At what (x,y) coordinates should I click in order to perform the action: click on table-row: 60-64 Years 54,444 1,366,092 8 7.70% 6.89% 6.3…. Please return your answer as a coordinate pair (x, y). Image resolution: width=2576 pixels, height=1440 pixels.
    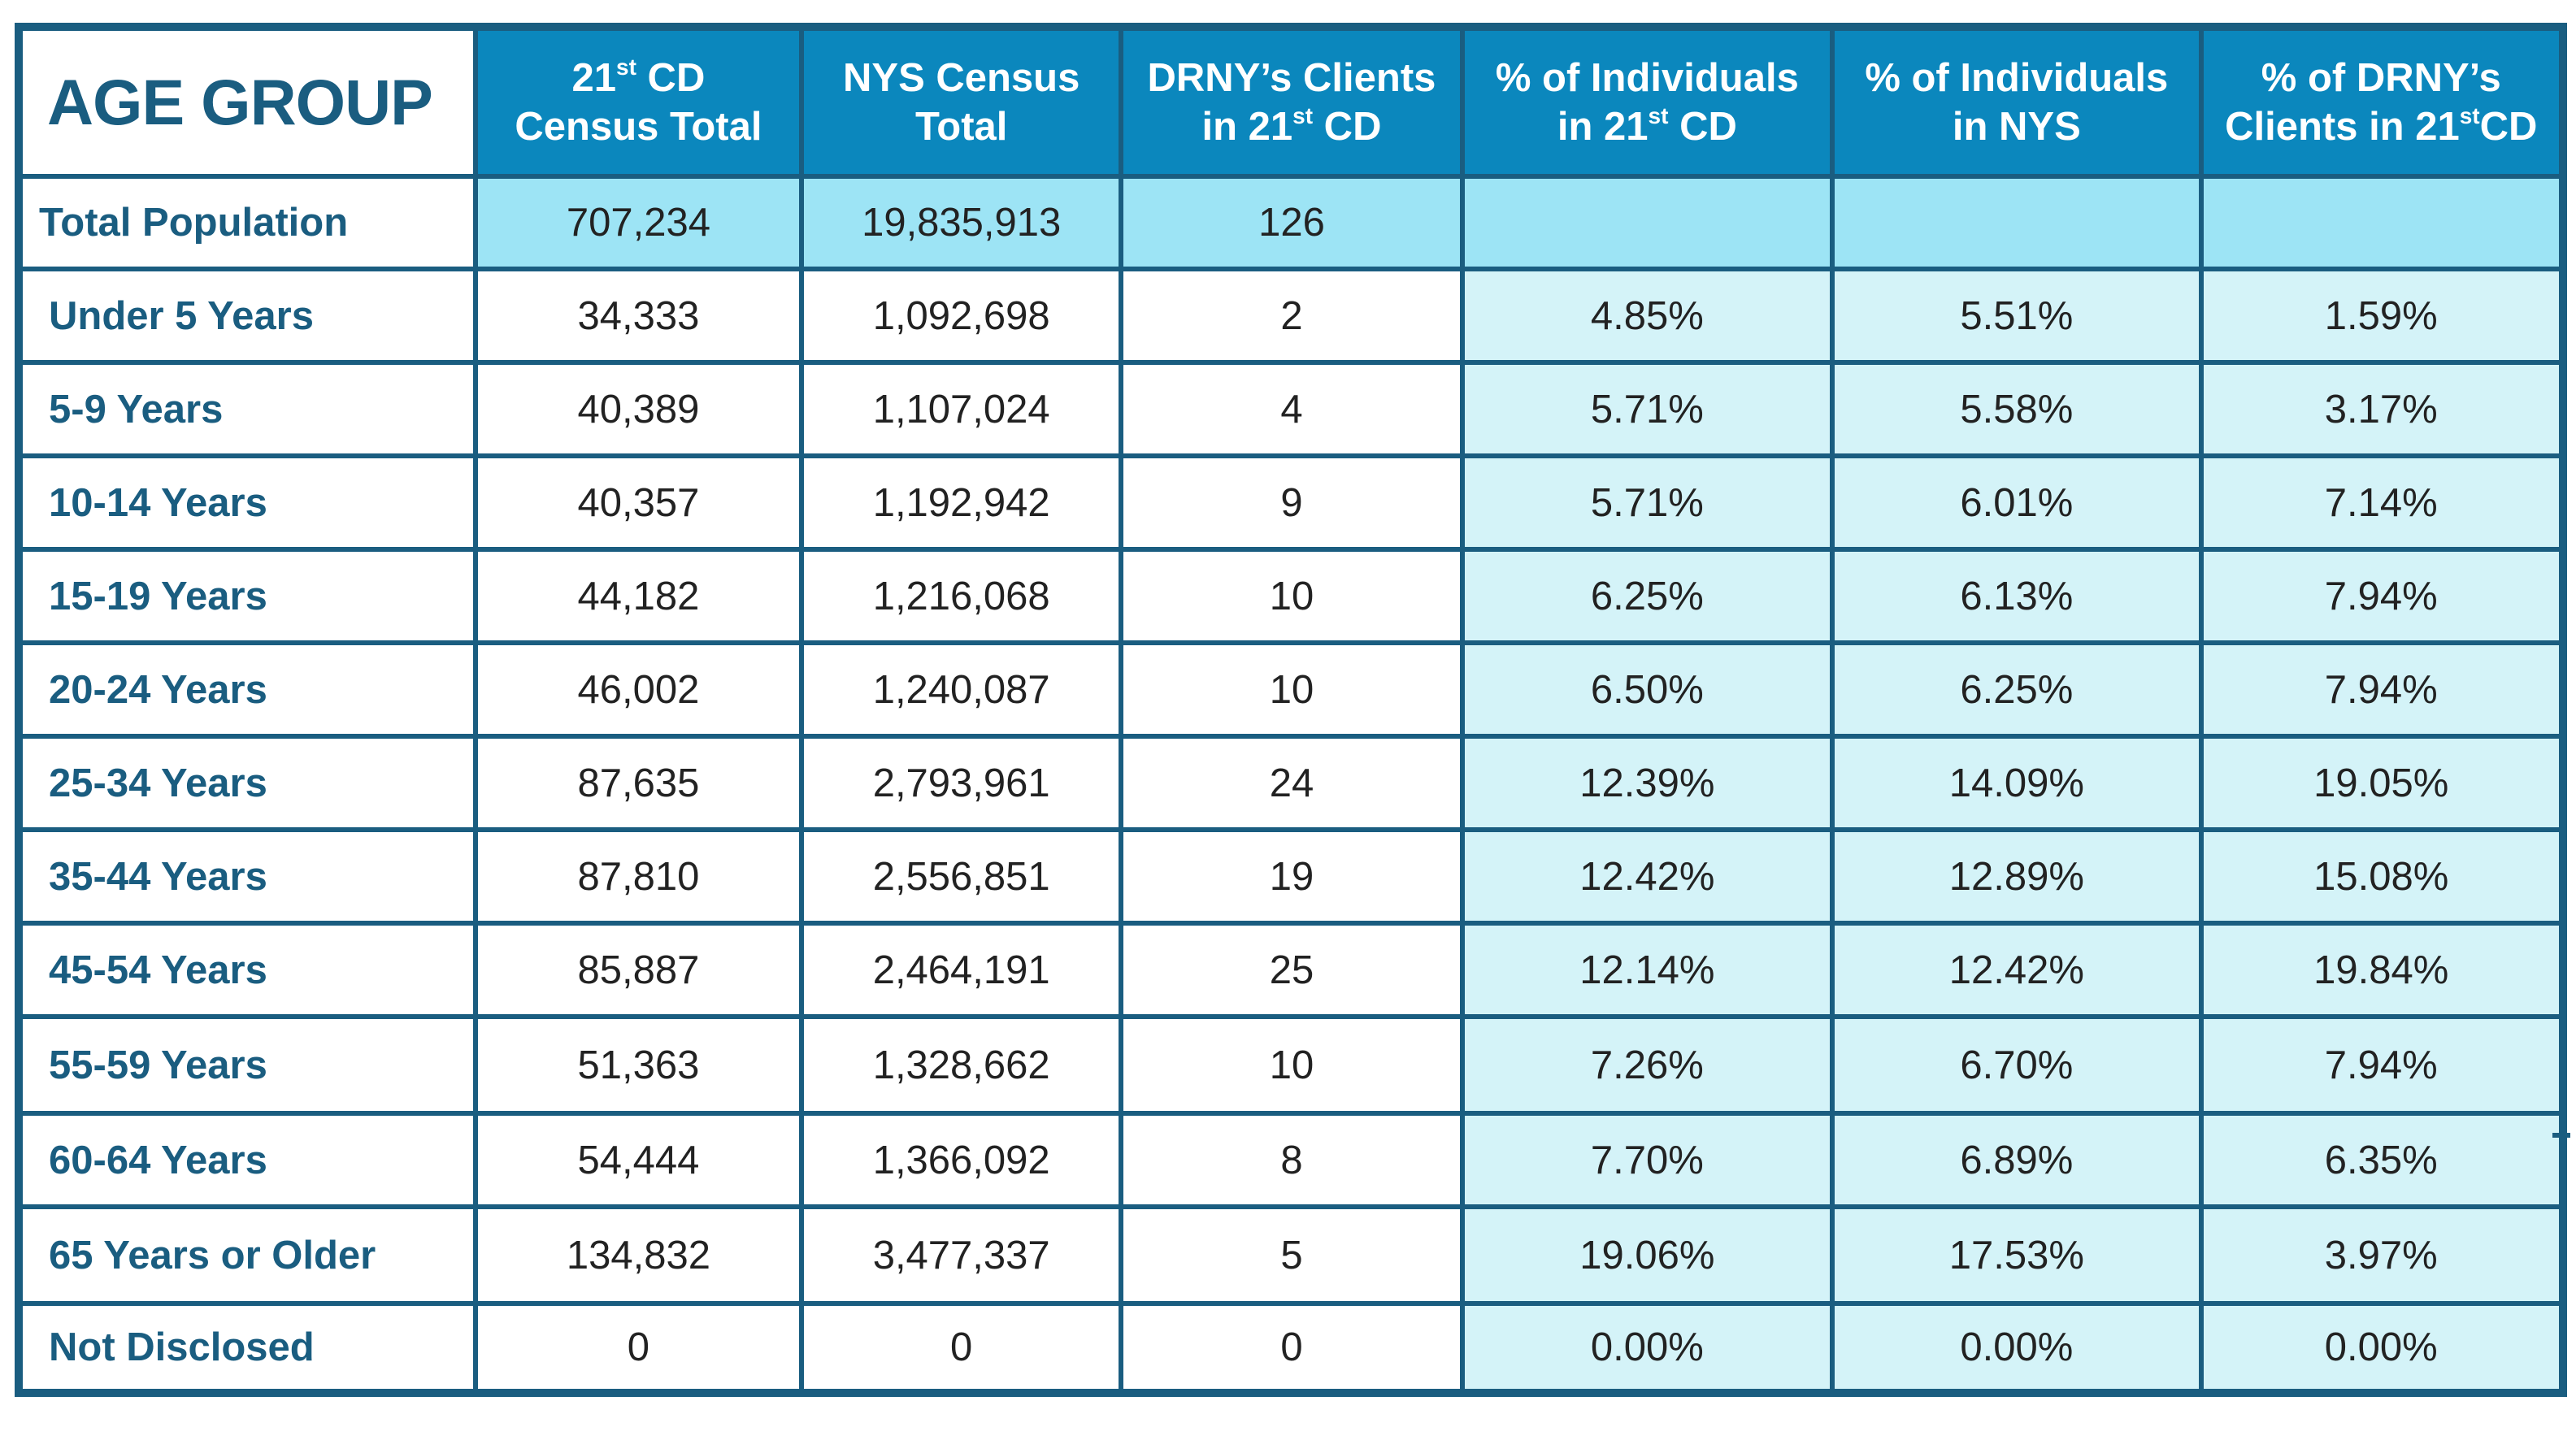
    Looking at the image, I should click on (1291, 1160).